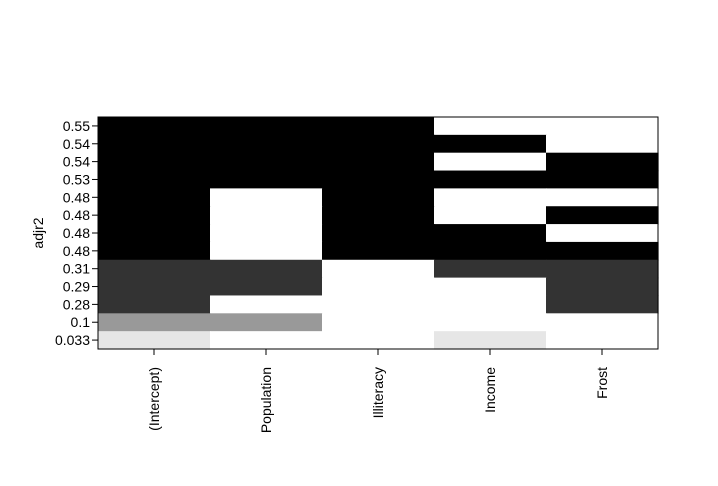 Image resolution: width=718 pixels, height=486 pixels. What do you see at coordinates (602, 383) in the screenshot?
I see `x-tick-label: Frost` at bounding box center [602, 383].